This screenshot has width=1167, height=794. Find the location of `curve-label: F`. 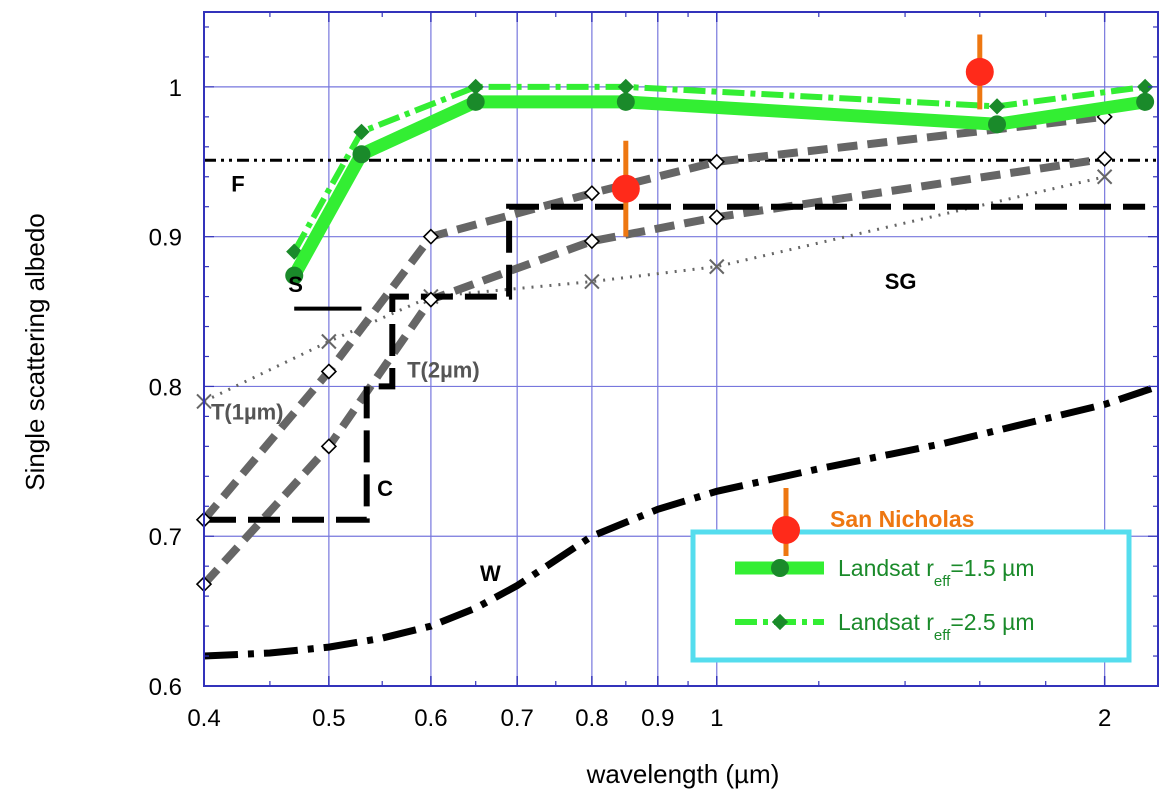

curve-label: F is located at coordinates (237, 184).